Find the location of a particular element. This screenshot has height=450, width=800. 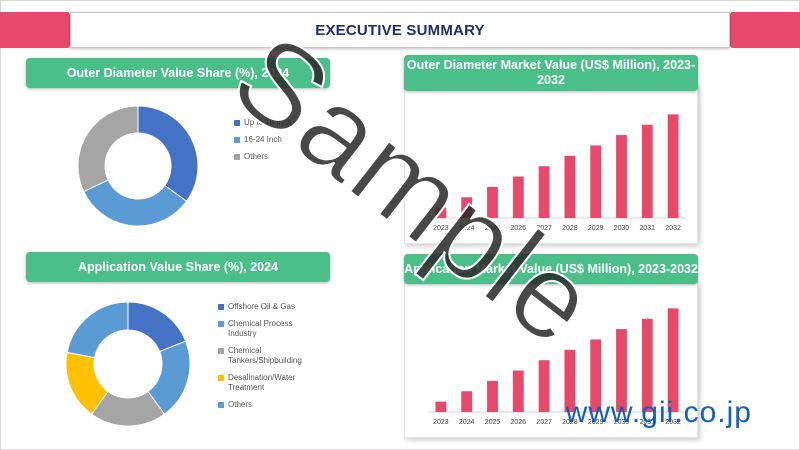

page-title: EXECUTIVE SUMMARY is located at coordinates (400, 30).